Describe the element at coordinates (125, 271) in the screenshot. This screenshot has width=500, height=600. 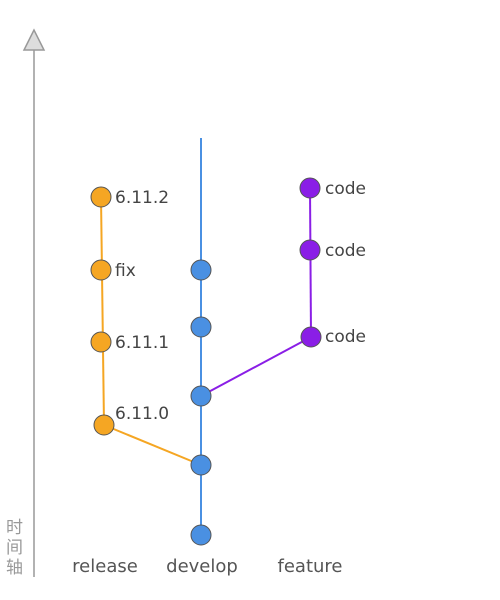
I see `release-node-label: fix` at that location.